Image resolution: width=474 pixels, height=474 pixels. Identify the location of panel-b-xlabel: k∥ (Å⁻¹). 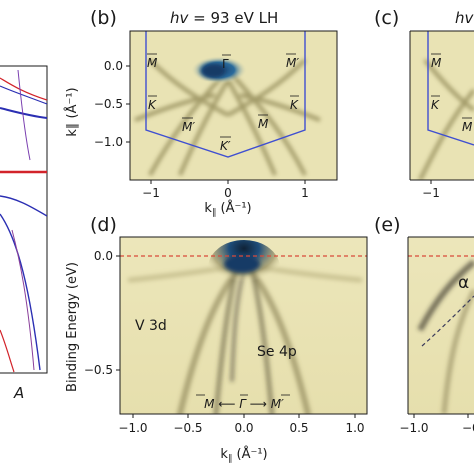
(227, 209).